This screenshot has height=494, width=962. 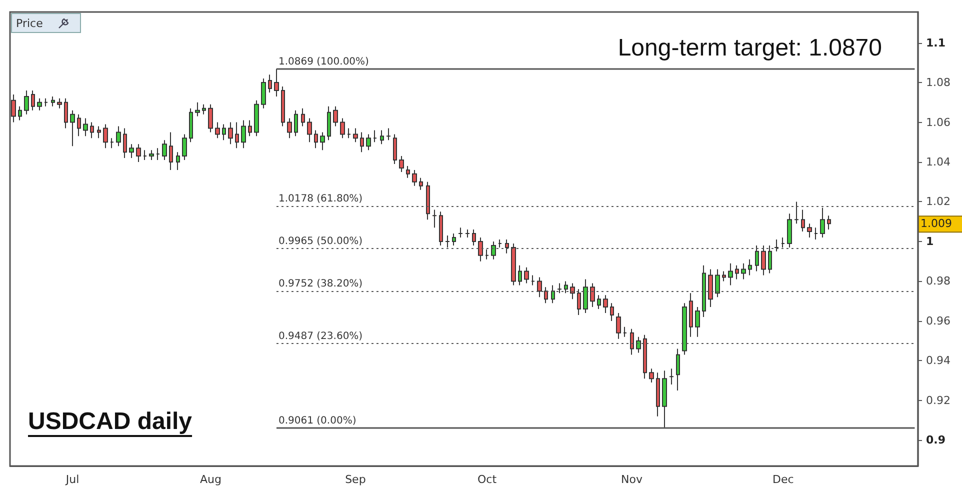 I want to click on ref-line-label: 0.9487 (23.60%), so click(x=320, y=336).